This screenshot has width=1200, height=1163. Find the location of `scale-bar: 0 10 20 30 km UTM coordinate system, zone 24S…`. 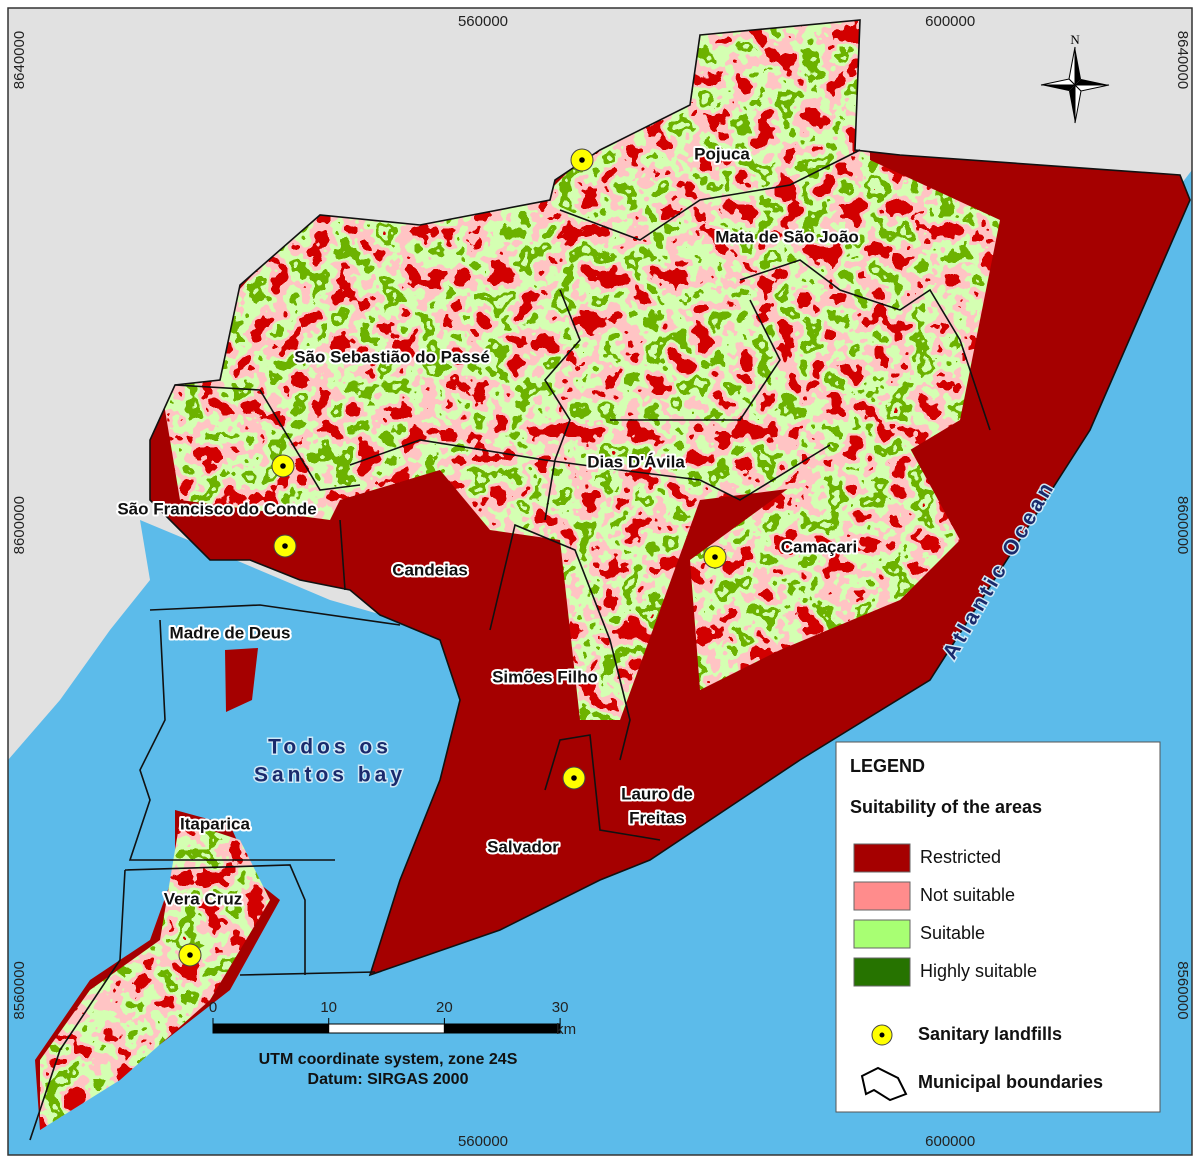

scale-bar: 0 10 20 30 km UTM coordinate system, zone 24S… is located at coordinates (392, 1043).